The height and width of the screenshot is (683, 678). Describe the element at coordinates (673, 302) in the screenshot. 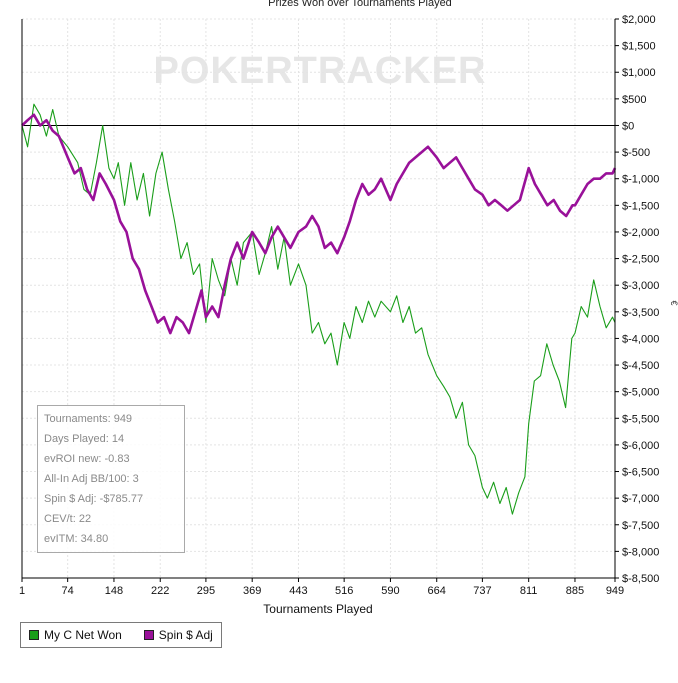

I see `side-glyph: €` at that location.